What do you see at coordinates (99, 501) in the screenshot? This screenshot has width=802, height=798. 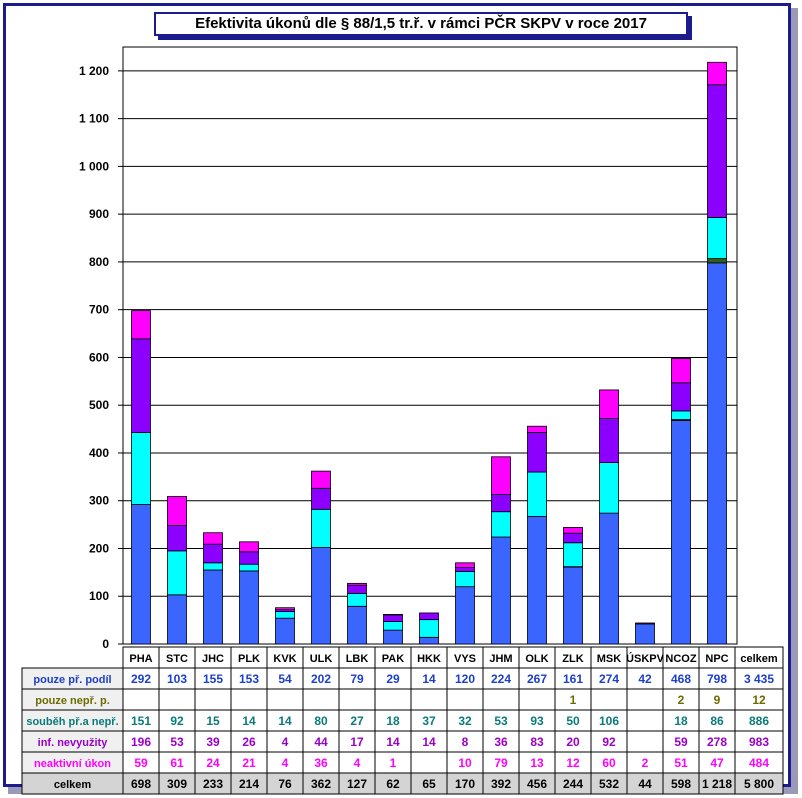 I see `y-tick-label: 300` at bounding box center [99, 501].